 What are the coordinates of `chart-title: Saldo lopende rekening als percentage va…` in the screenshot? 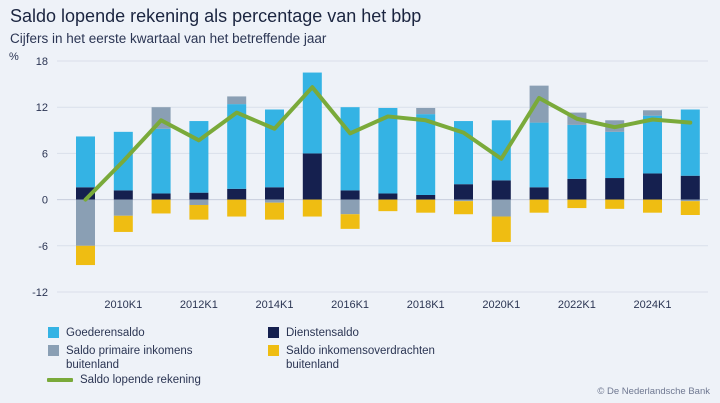 It's located at (216, 16).